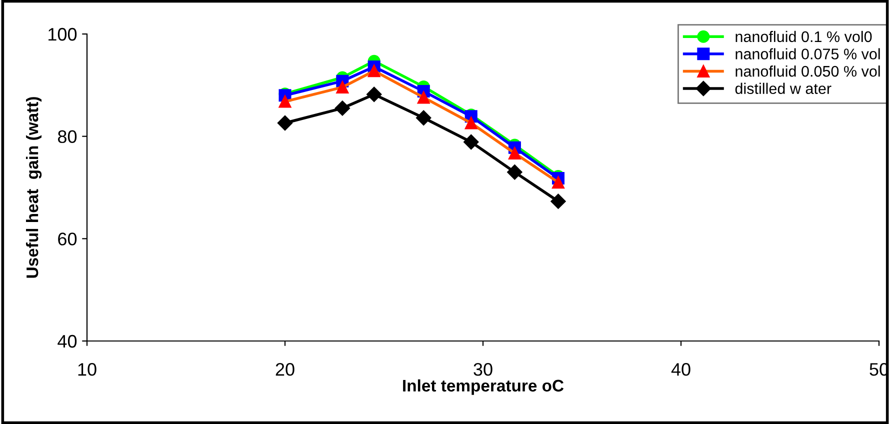 This screenshot has width=890, height=424. Describe the element at coordinates (87, 369) in the screenshot. I see `x-tick-label: 10` at that location.